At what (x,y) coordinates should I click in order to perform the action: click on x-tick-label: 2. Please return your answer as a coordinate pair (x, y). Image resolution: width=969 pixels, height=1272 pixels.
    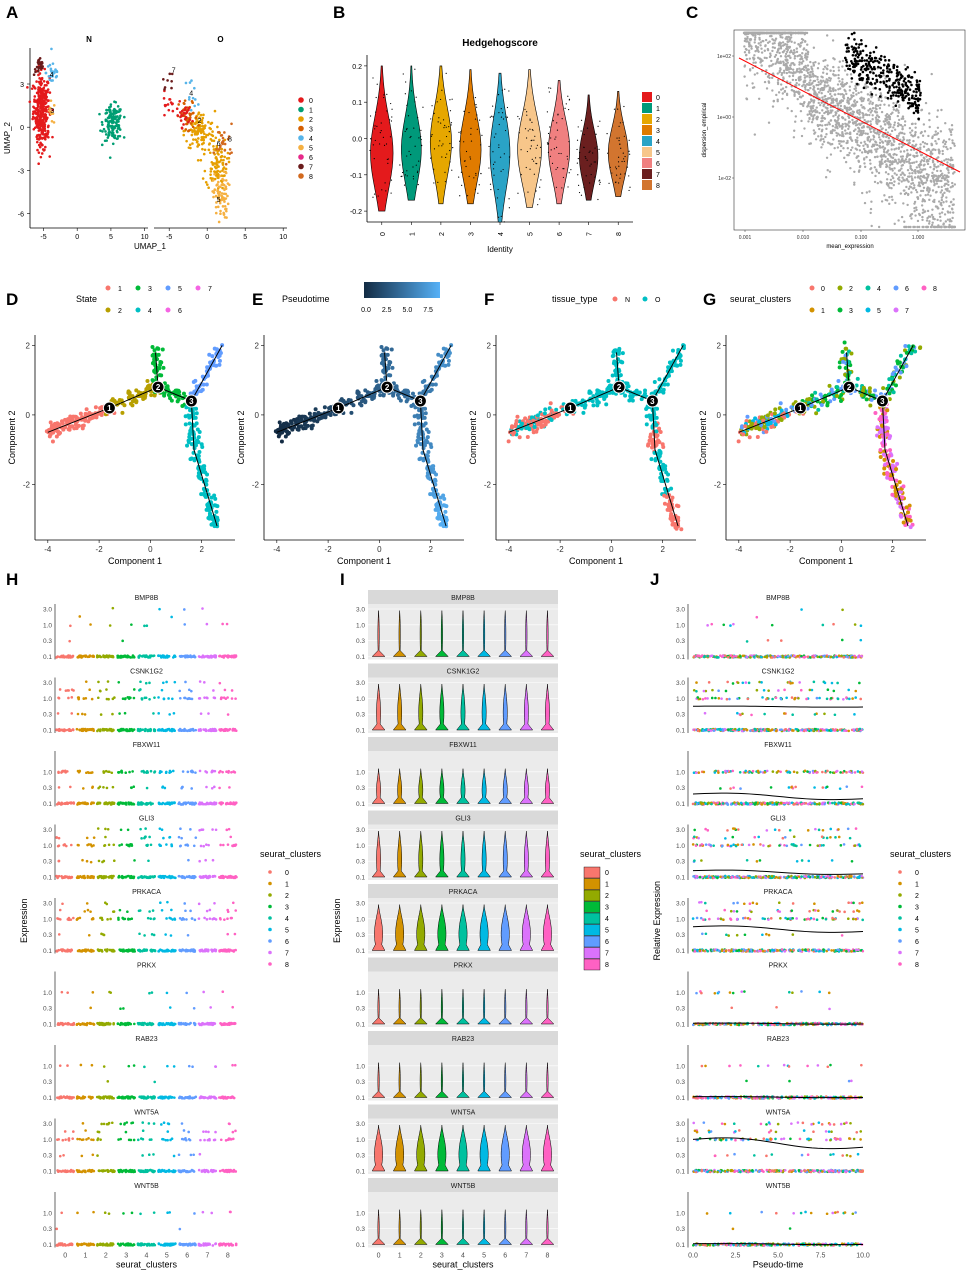
    Looking at the image, I should click on (430, 549).